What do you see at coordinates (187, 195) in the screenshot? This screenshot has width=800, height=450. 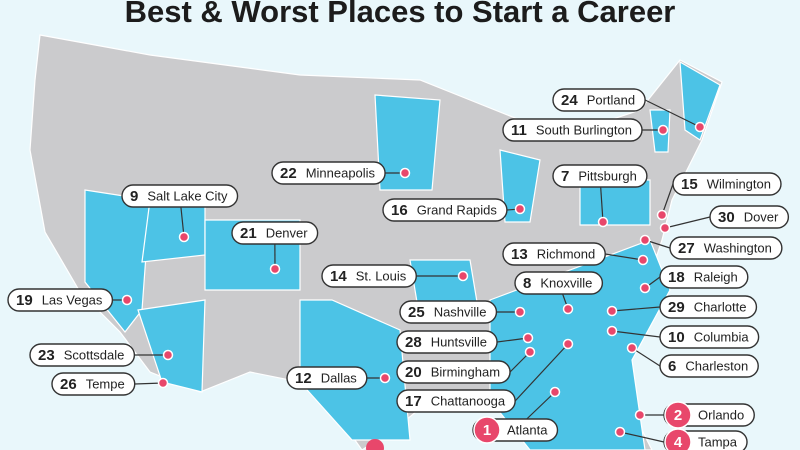 I see `city: Salt Lake City` at bounding box center [187, 195].